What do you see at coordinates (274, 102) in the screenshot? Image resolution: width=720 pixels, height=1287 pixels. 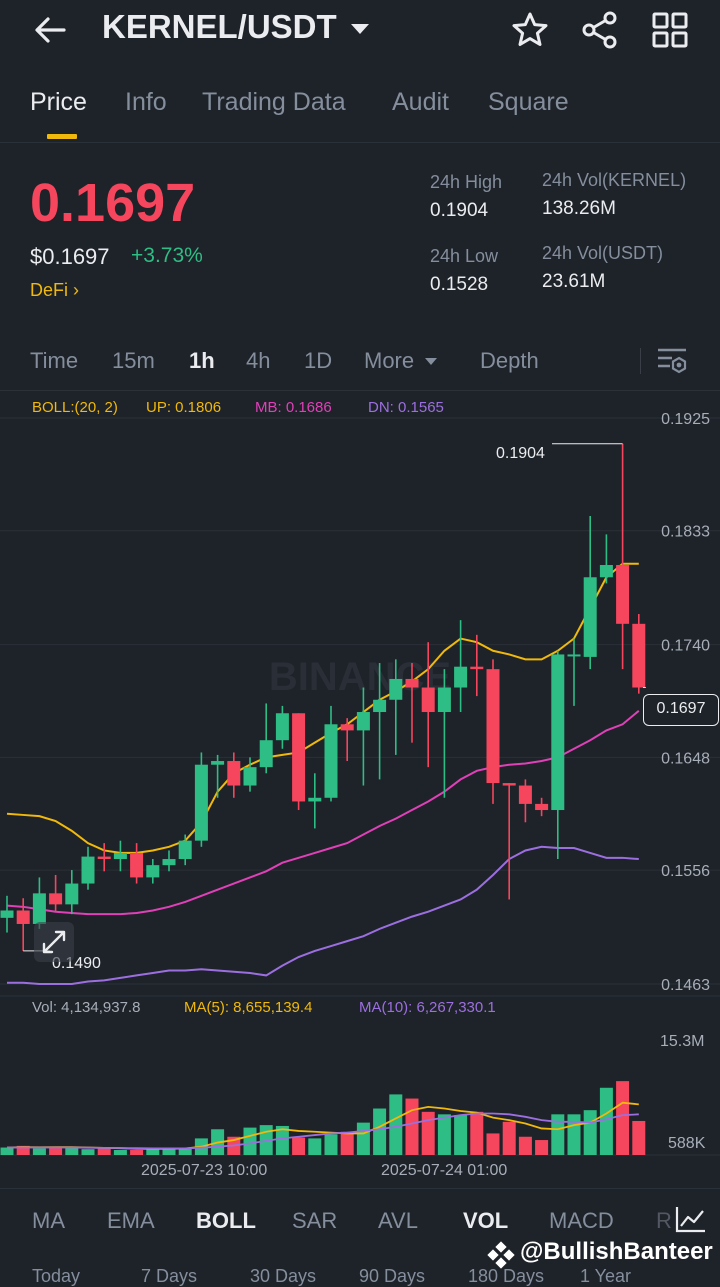 I see `tab-trading-data: Trading Data` at bounding box center [274, 102].